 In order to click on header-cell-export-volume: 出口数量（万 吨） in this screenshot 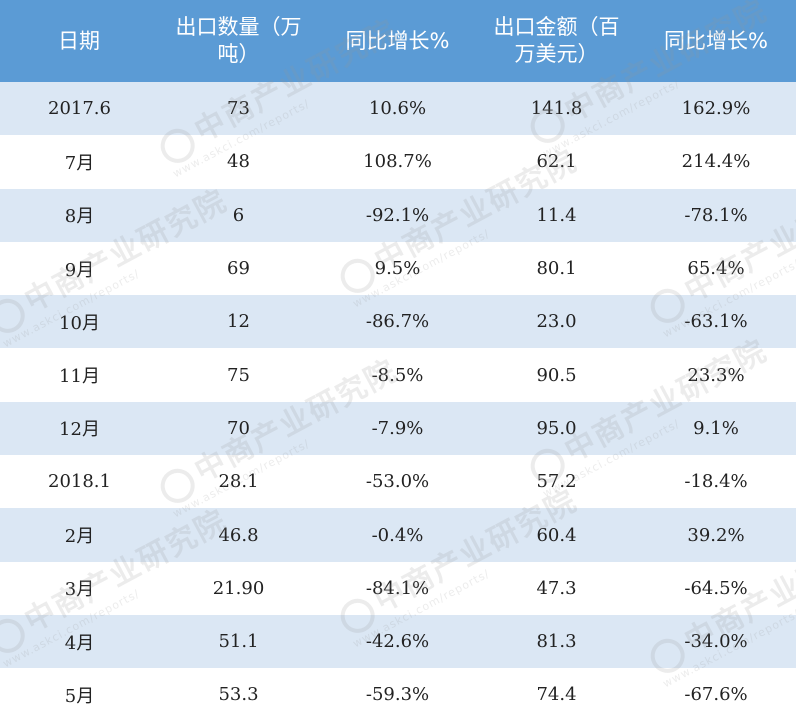, I will do `click(238, 41)`.